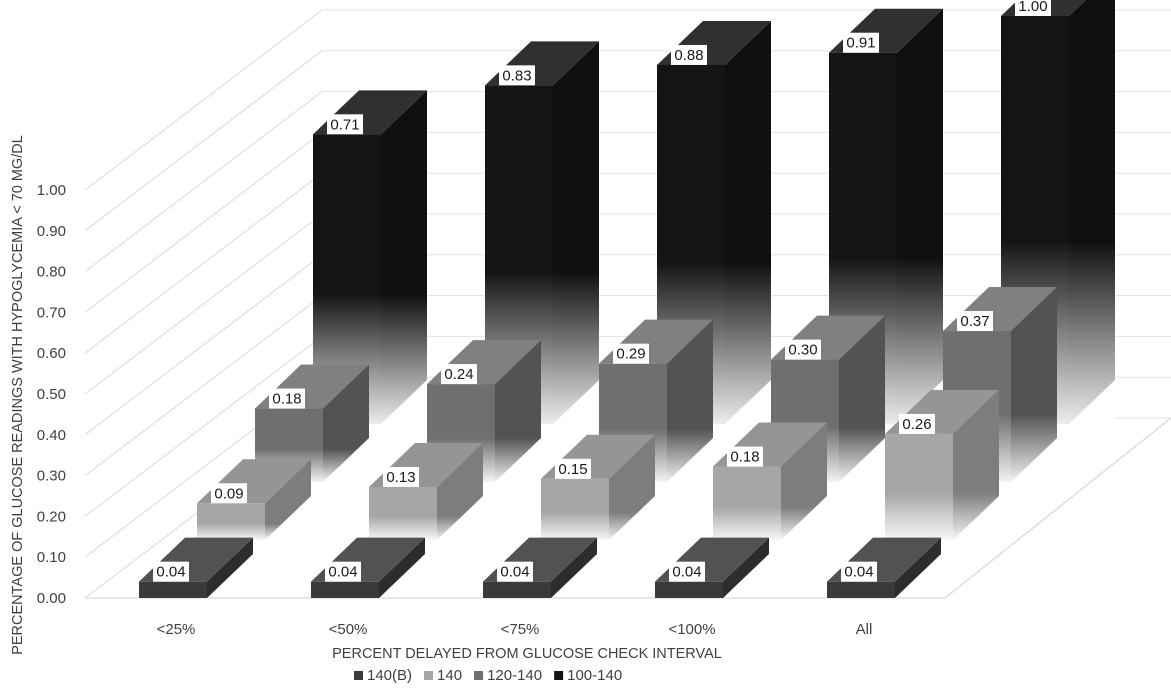 The image size is (1171, 692). I want to click on data-label: 0.09, so click(228, 493).